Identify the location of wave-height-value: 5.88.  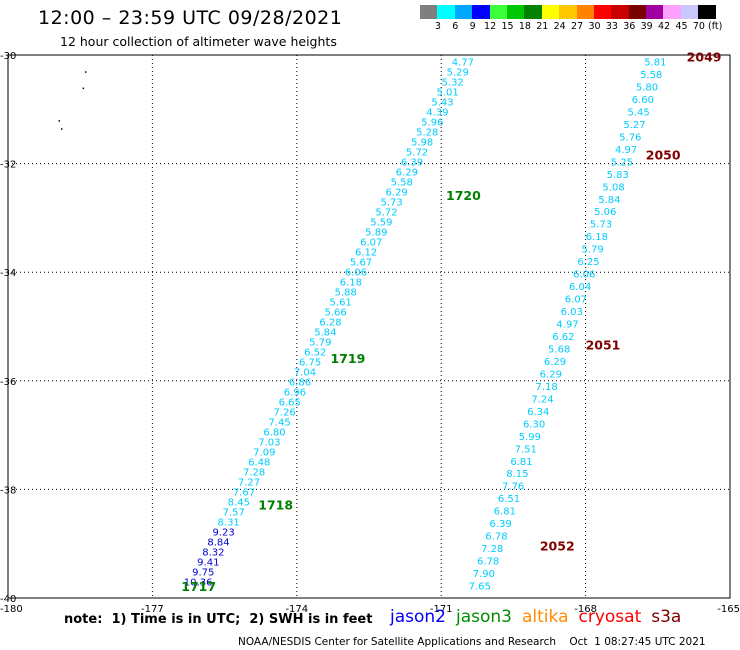
(346, 293).